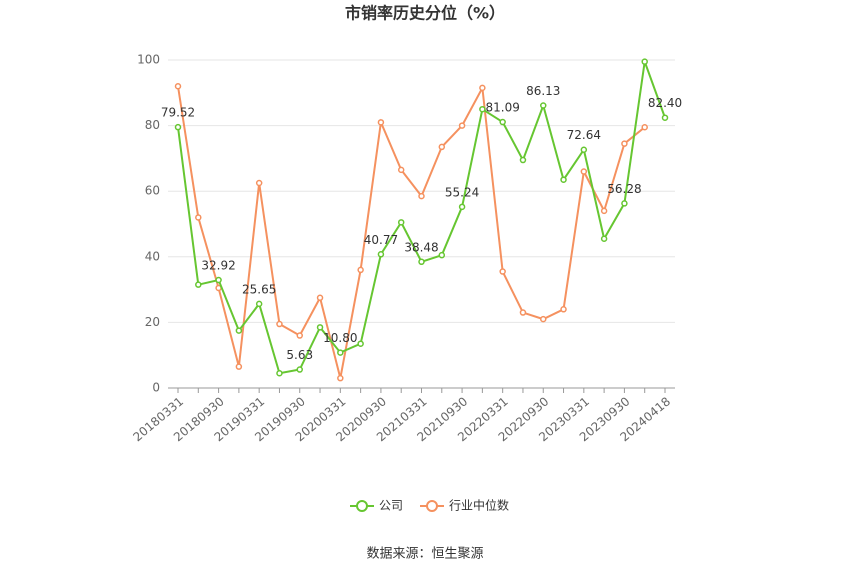 This screenshot has height=575, width=850. What do you see at coordinates (178, 113) in the screenshot?
I see `data-label: 79.52` at bounding box center [178, 113].